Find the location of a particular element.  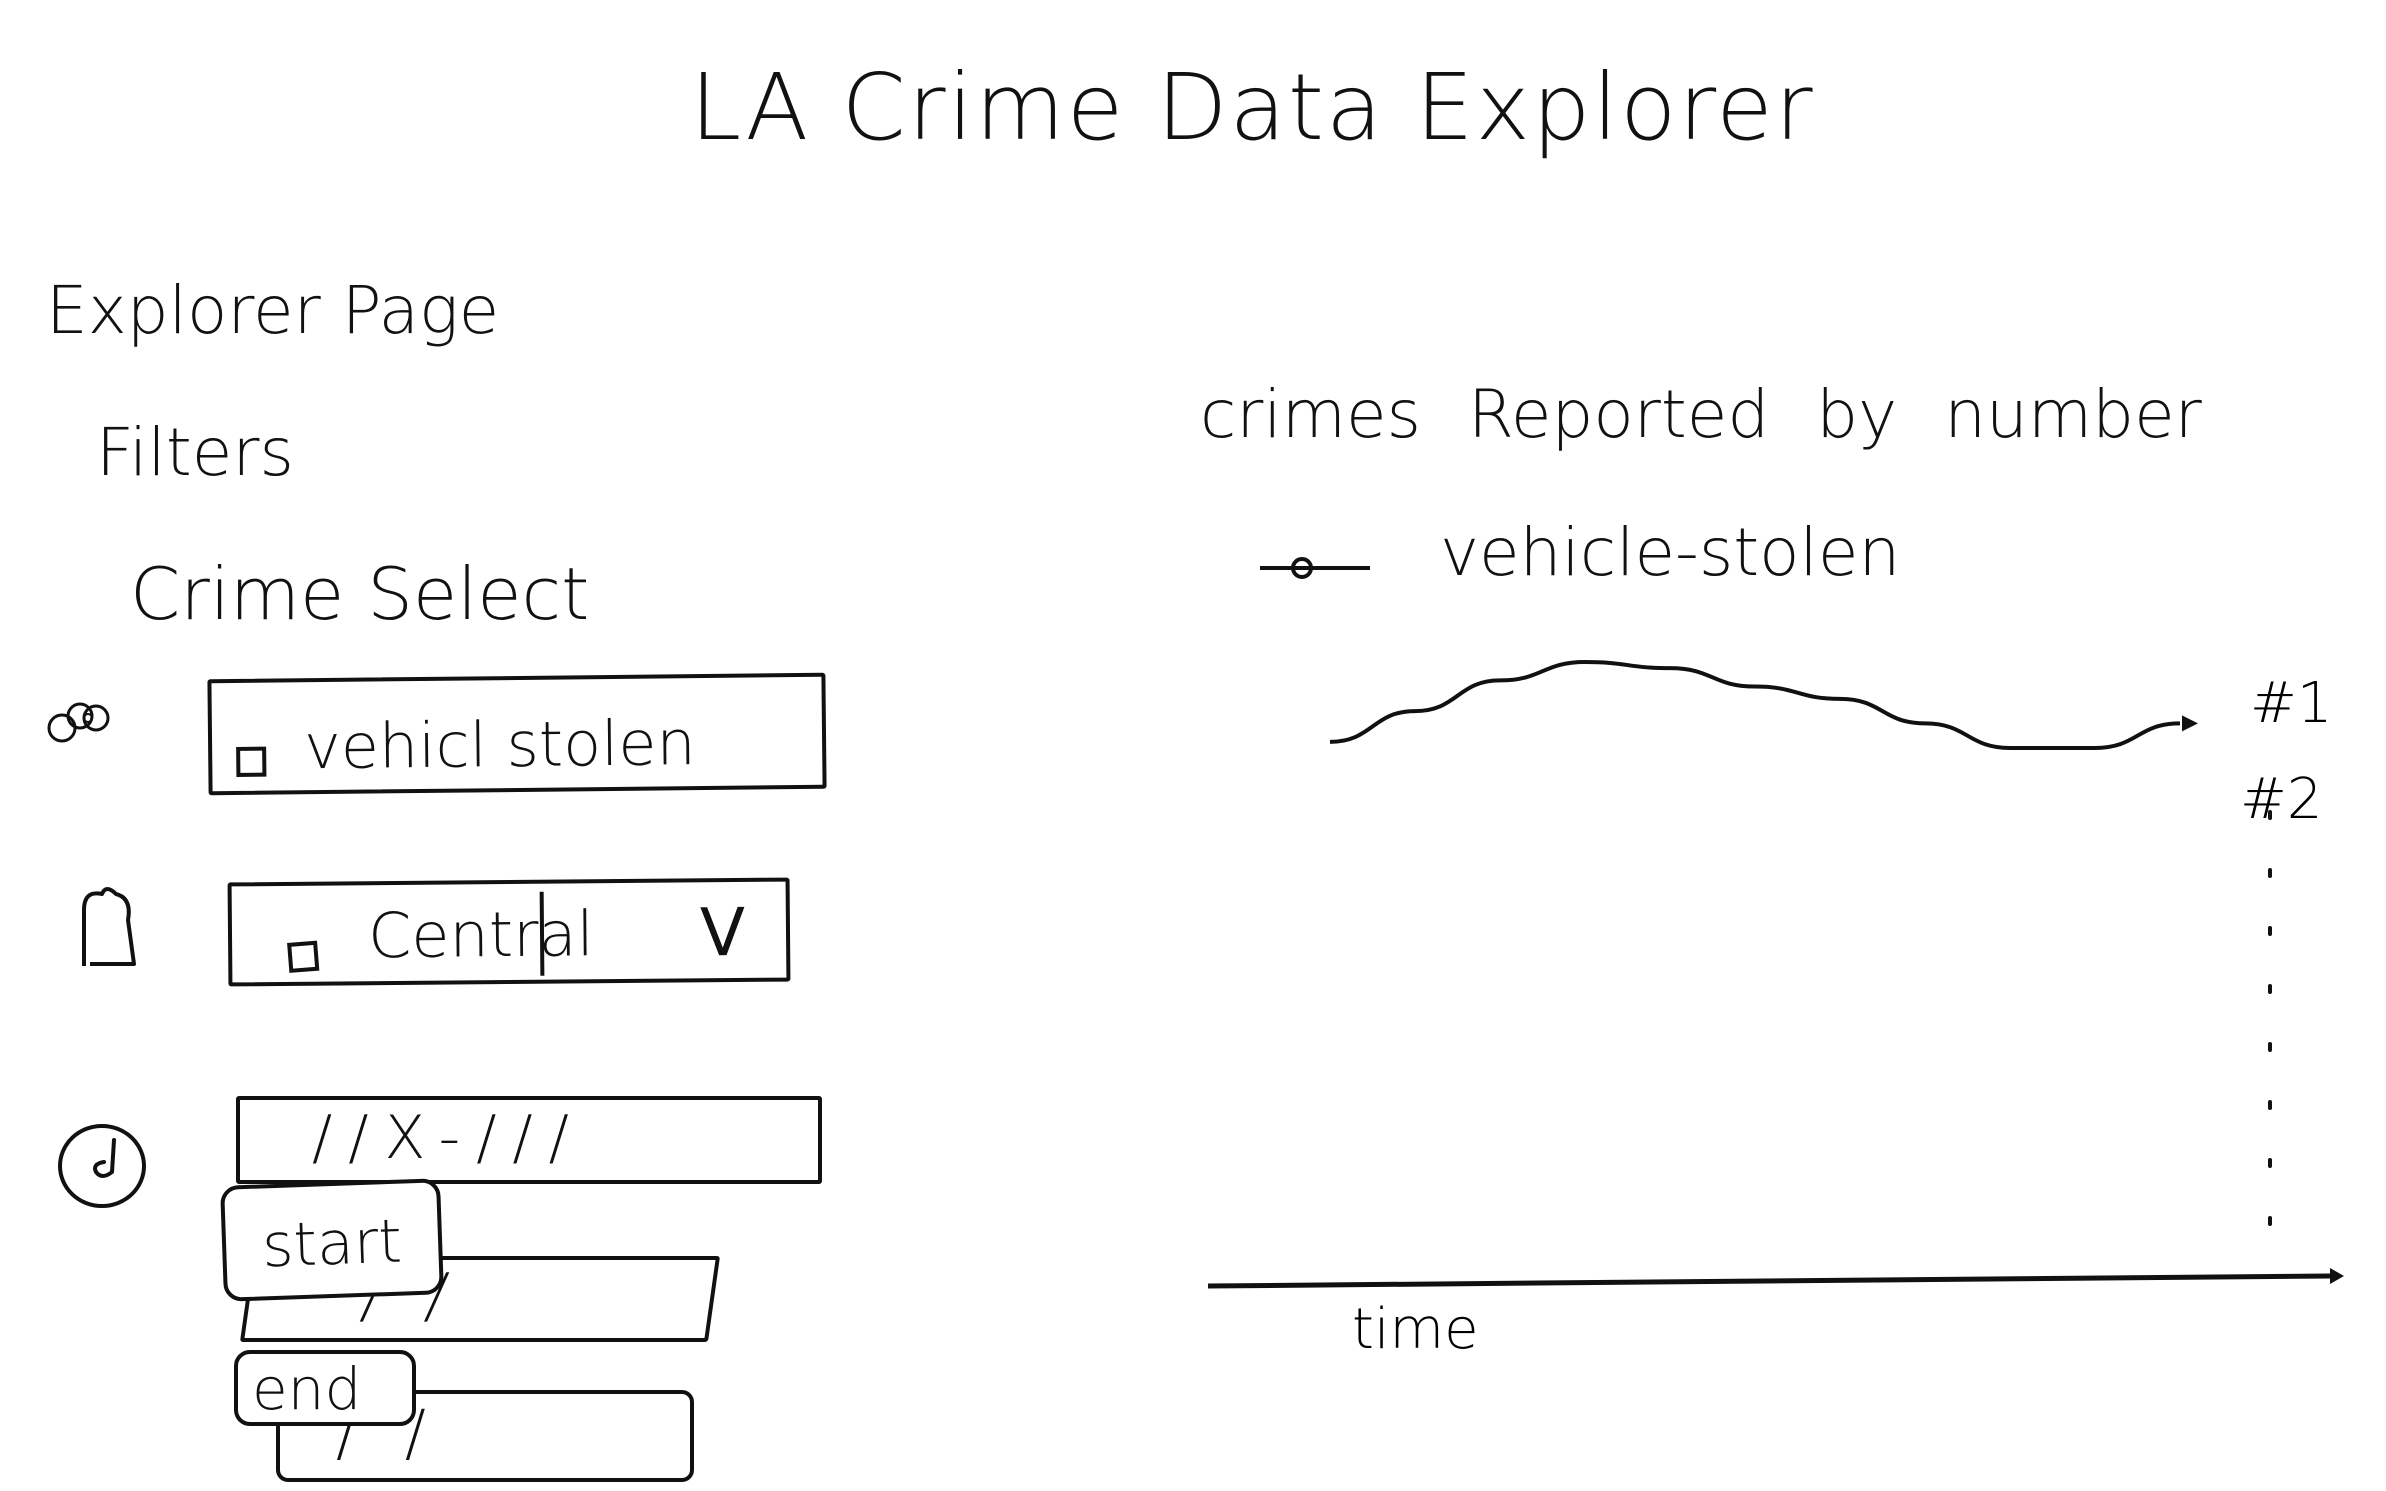

chevron-down-icon: V is located at coordinates (722, 932).